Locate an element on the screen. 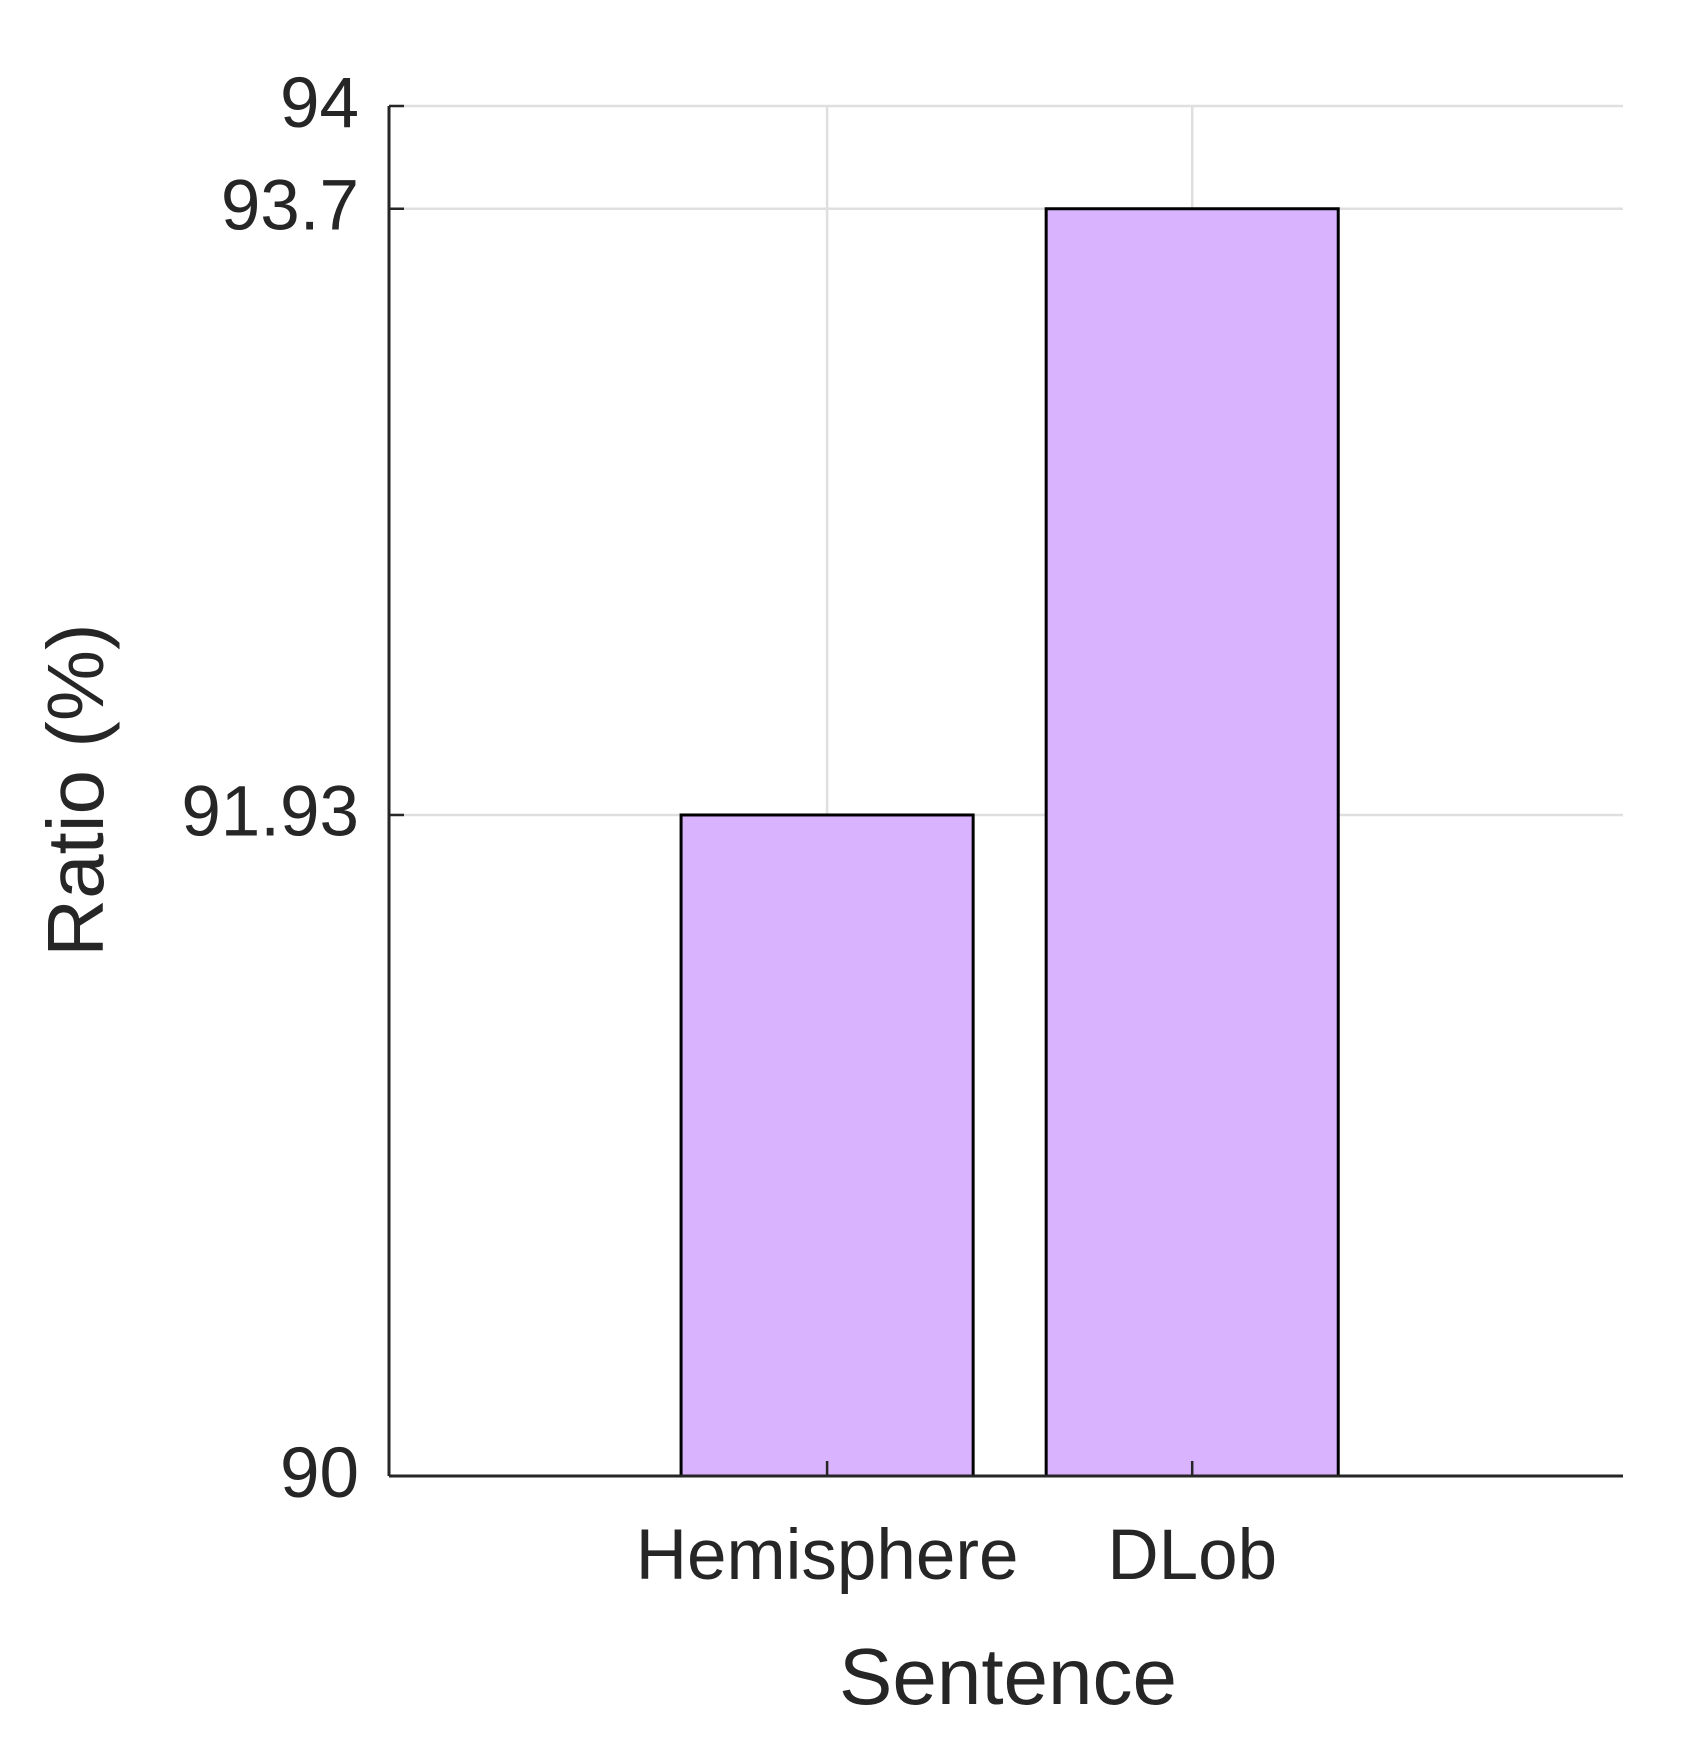 The height and width of the screenshot is (1746, 1698). x-tick-label: Hemisphere is located at coordinates (827, 1555).